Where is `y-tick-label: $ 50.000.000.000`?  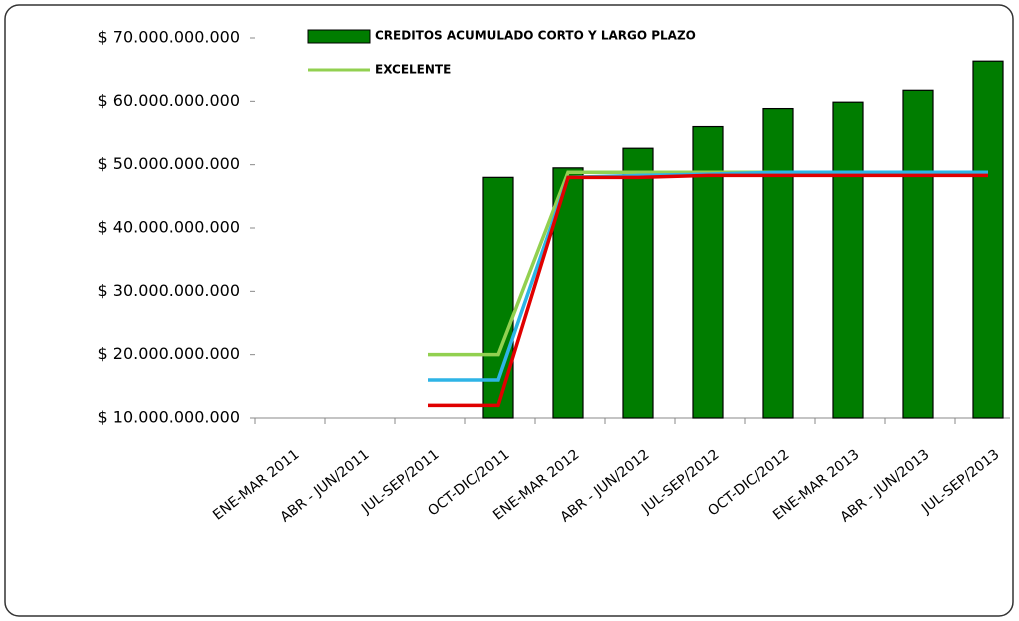
y-tick-label: $ 50.000.000.000 is located at coordinates (169, 163).